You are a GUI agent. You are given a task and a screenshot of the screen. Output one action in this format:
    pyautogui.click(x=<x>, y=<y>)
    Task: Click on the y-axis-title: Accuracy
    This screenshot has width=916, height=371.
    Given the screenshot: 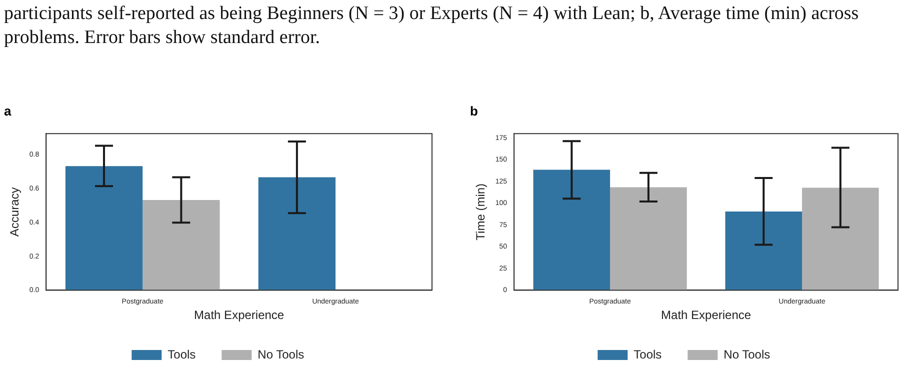 What is the action you would take?
    pyautogui.click(x=15, y=212)
    